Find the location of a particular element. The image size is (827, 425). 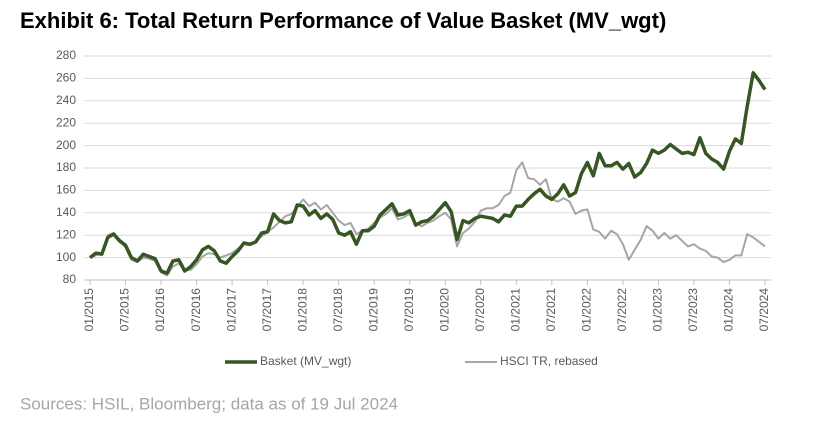

x-tick-label: 01/2022 is located at coordinates (587, 310).